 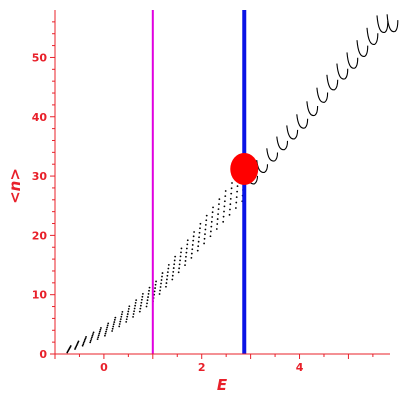 What do you see at coordinates (300, 367) in the screenshot?
I see `x-tick-label: 4` at bounding box center [300, 367].